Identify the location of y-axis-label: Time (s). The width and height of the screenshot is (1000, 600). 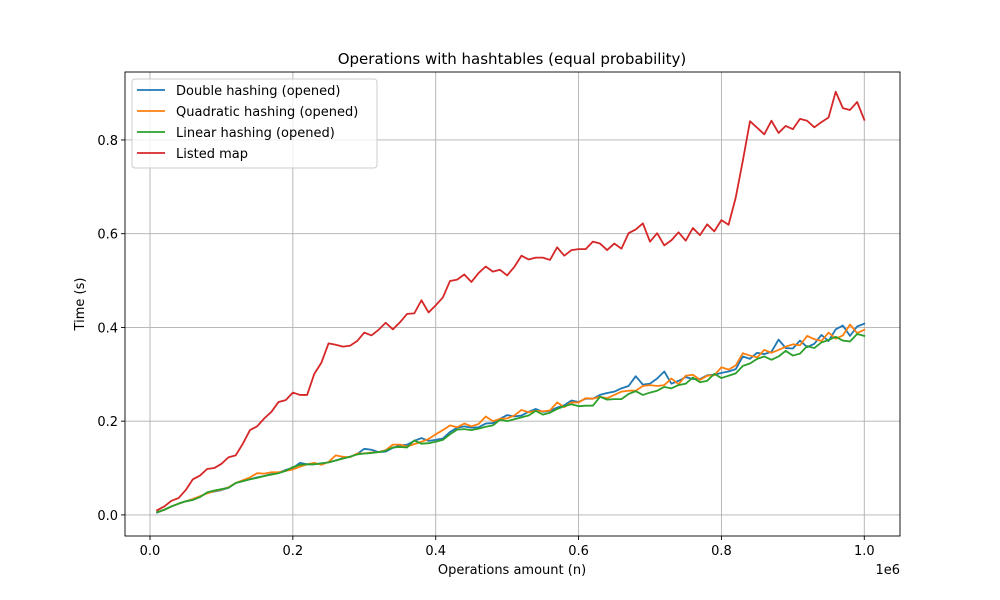
(80, 305).